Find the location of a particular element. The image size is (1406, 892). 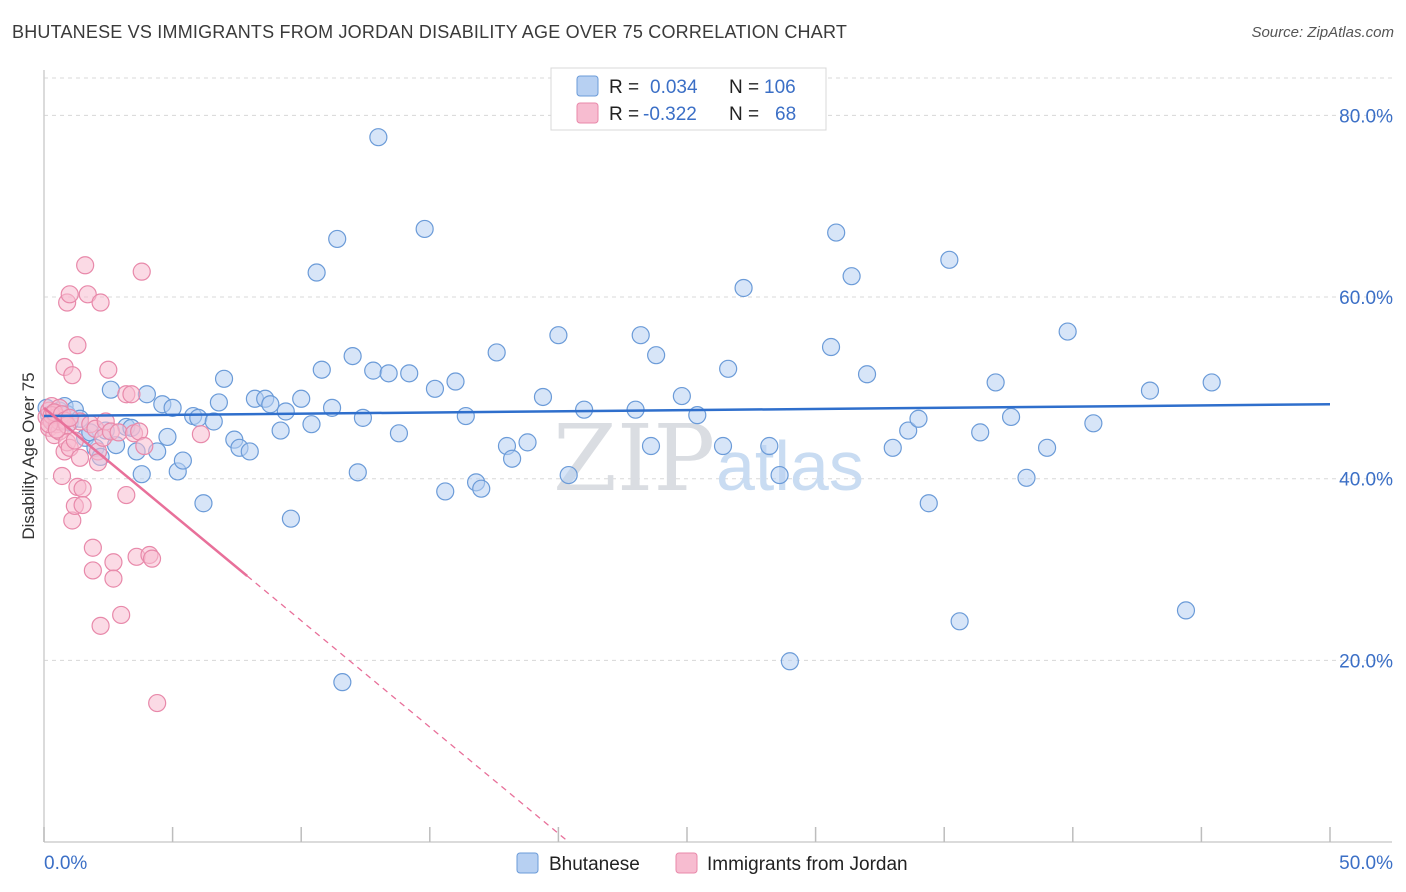

bottom-legend-bhutanese: Bhutanese is located at coordinates (594, 864).